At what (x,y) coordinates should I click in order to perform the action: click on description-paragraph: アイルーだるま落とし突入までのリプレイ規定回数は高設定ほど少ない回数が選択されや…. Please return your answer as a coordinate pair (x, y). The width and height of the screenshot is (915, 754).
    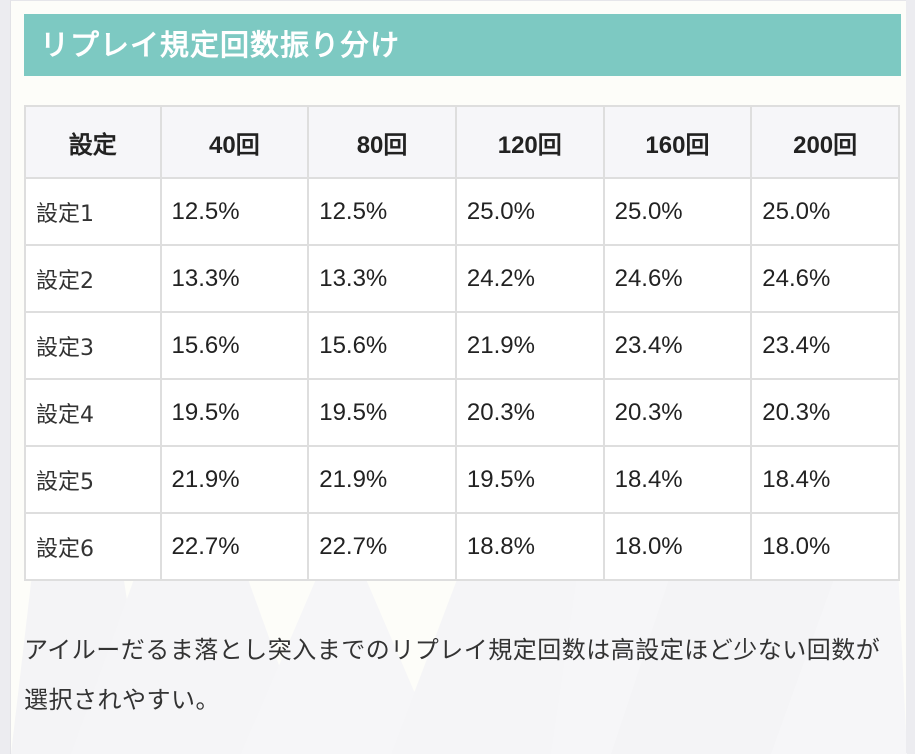
    Looking at the image, I should click on (452, 675).